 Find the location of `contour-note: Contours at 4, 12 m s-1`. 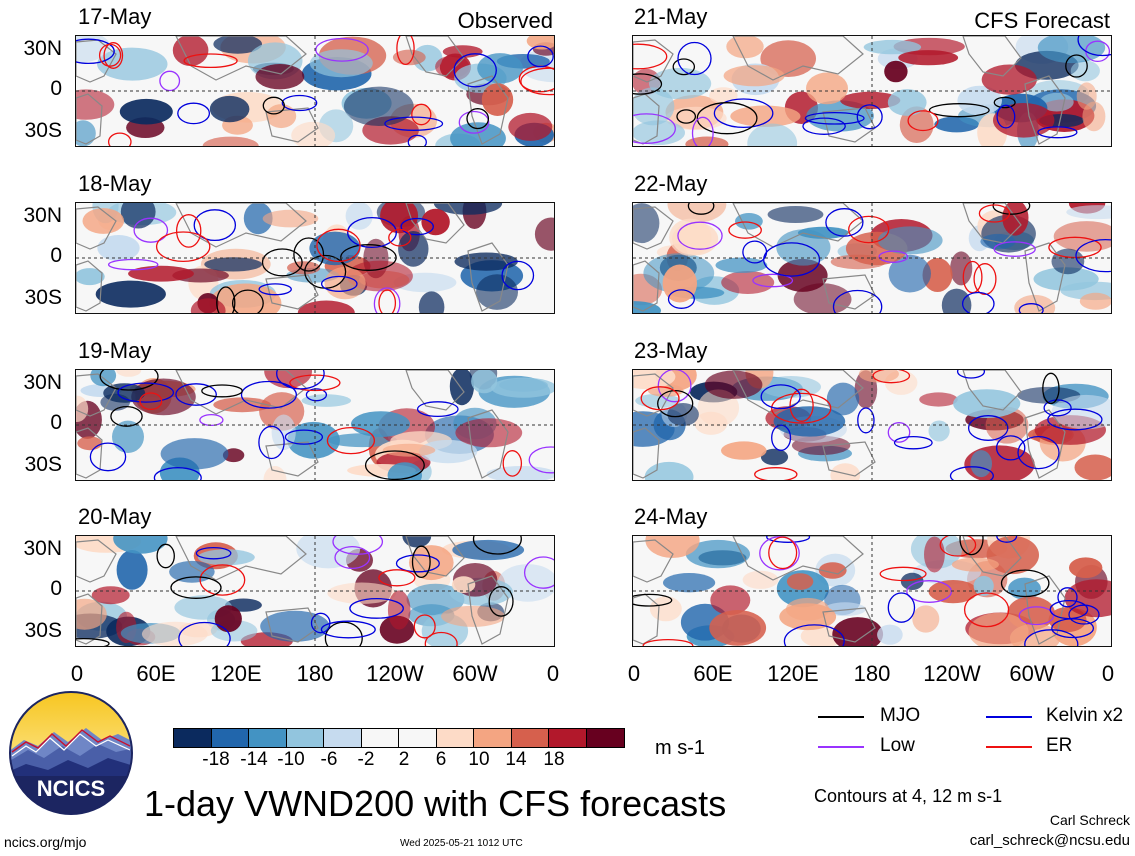

contour-note: Contours at 4, 12 m s-1 is located at coordinates (908, 796).